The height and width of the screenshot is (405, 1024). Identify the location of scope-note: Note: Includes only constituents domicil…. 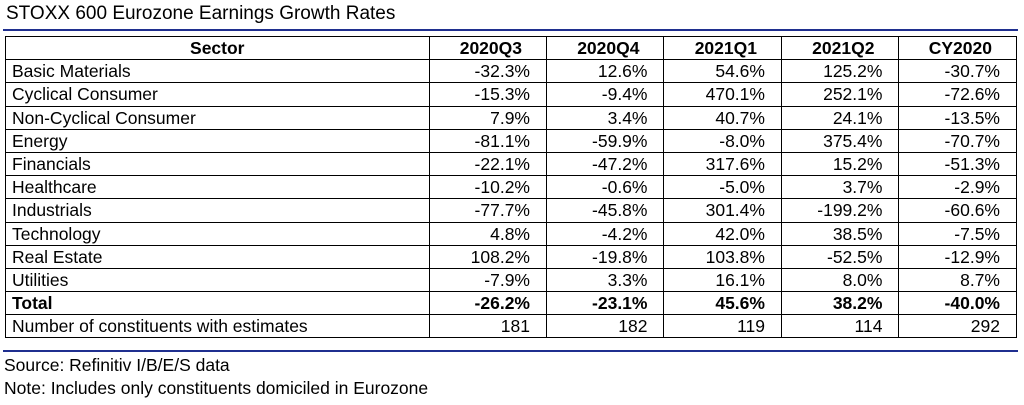
(216, 388).